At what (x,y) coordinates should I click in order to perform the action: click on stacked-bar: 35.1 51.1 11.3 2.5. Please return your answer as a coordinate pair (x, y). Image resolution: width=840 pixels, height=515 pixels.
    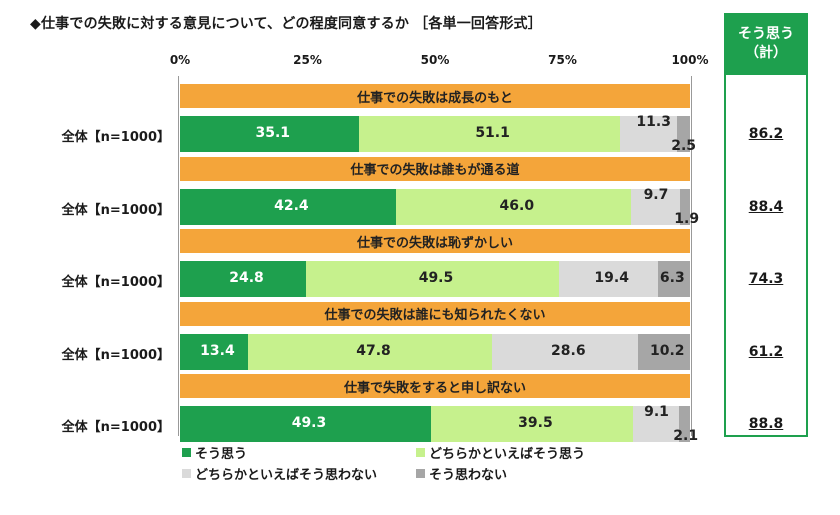
    Looking at the image, I should click on (438, 134).